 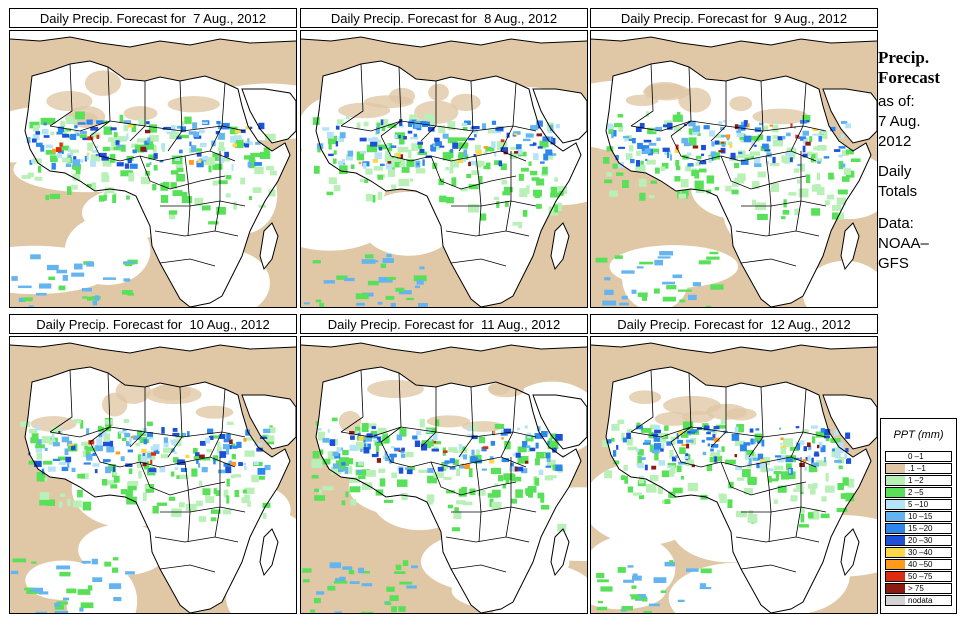 I want to click on precip-map, so click(x=153, y=475).